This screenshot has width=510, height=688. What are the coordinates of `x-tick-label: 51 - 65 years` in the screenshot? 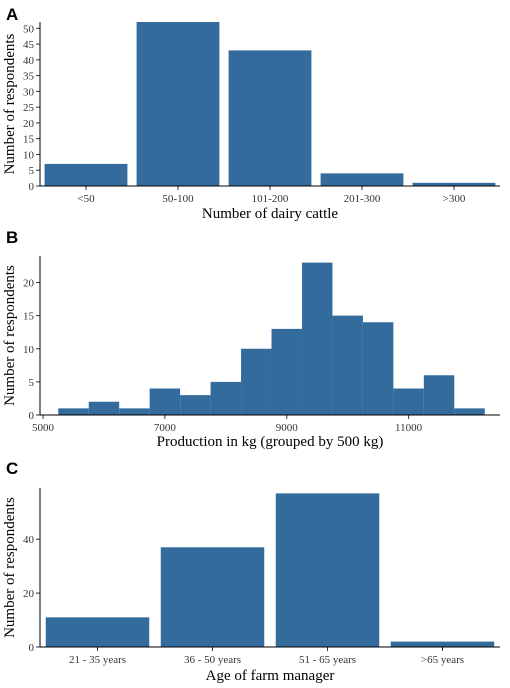 It's located at (327, 660).